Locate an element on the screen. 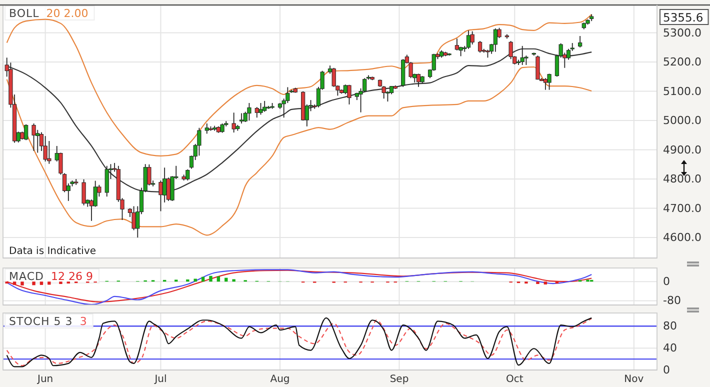 This screenshot has height=387, width=710. x-tick-label: Nov is located at coordinates (634, 380).